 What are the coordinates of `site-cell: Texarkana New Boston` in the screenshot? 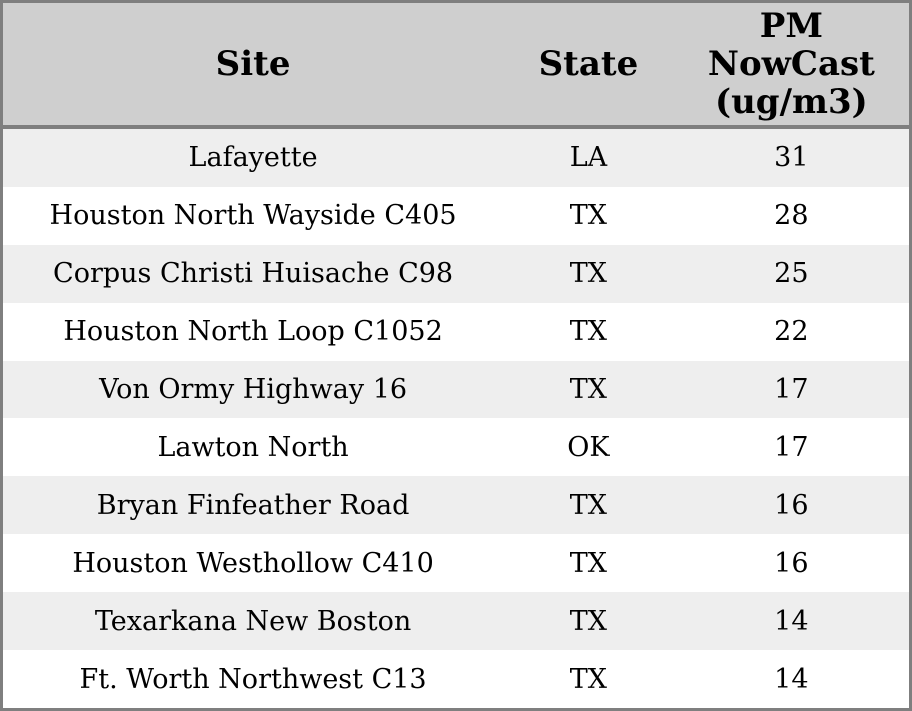 It's located at (253, 621).